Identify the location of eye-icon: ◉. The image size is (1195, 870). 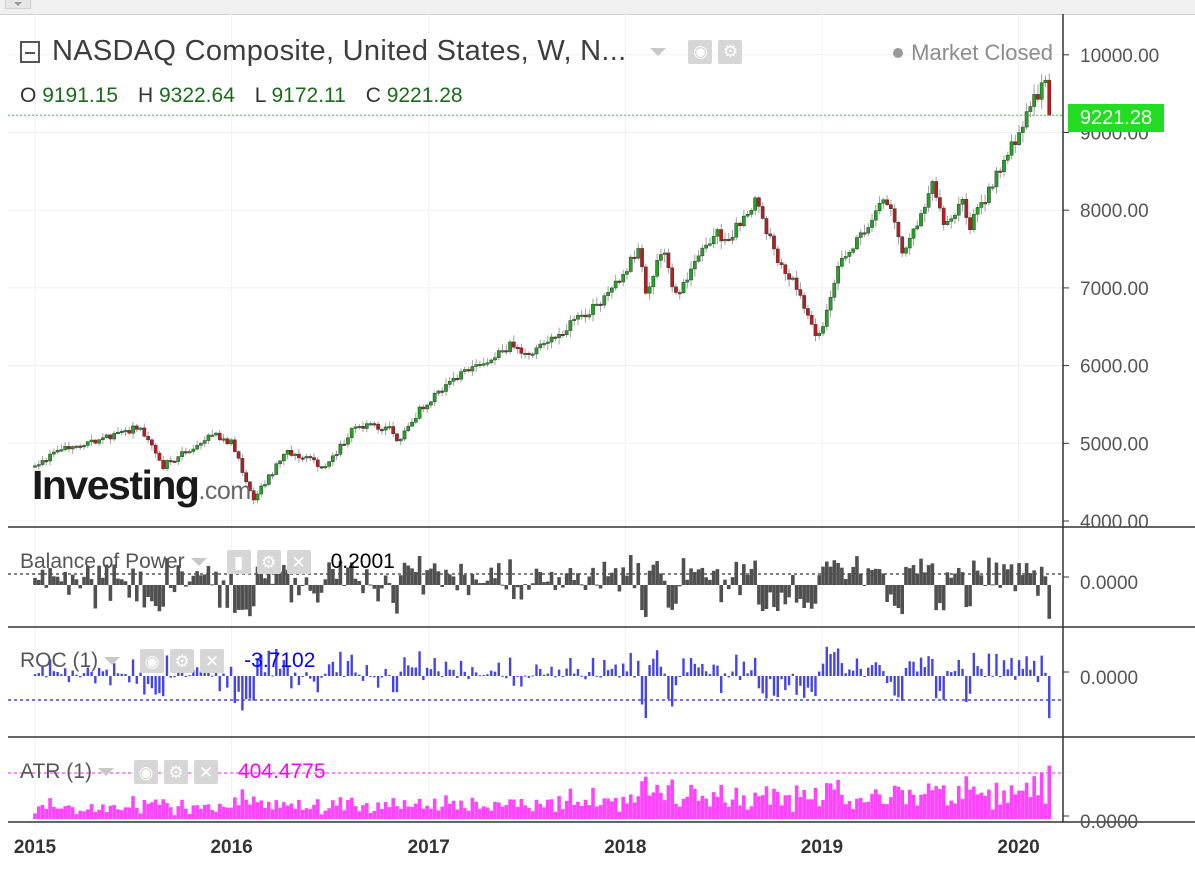
(700, 51).